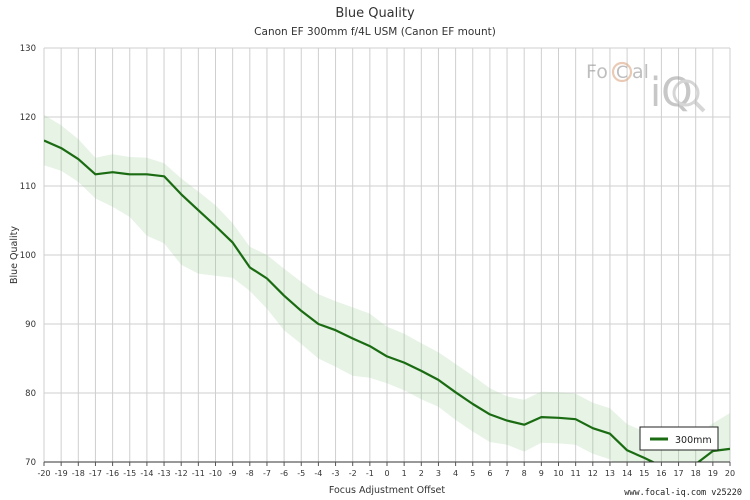  I want to click on x-tick-label: -1, so click(370, 473).